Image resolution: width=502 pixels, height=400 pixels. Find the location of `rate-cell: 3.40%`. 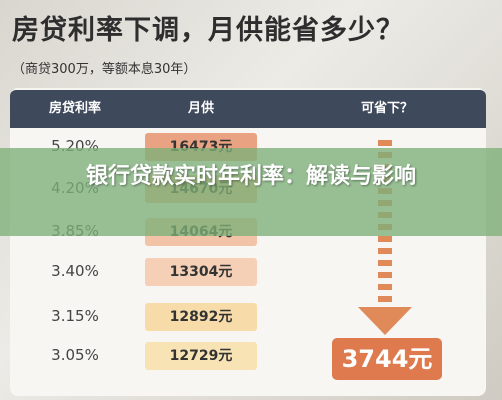

rate-cell: 3.40% is located at coordinates (75, 271).